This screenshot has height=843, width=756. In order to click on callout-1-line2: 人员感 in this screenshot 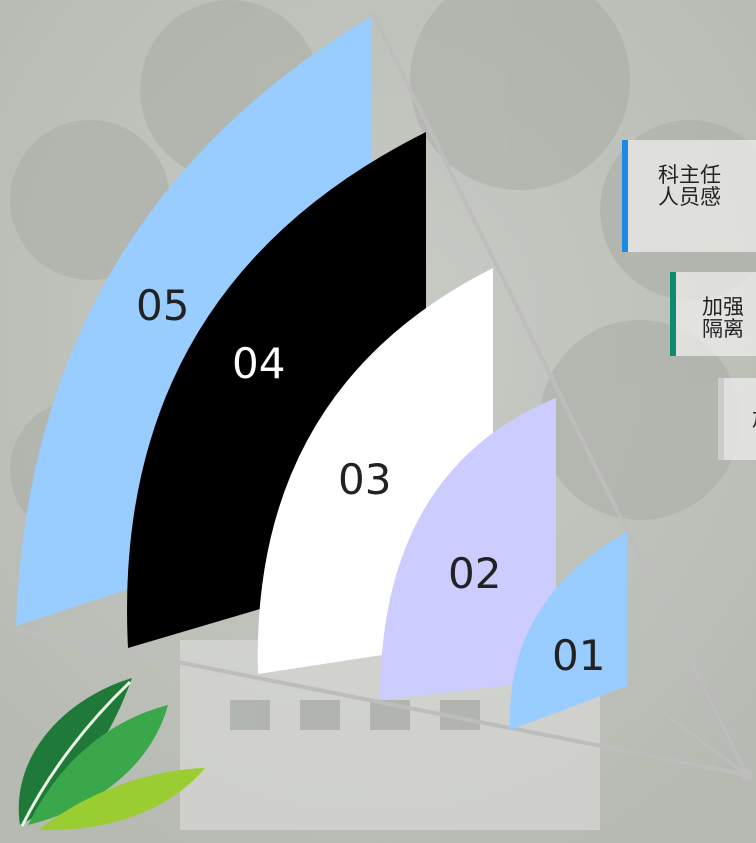, I will do `click(689, 197)`.